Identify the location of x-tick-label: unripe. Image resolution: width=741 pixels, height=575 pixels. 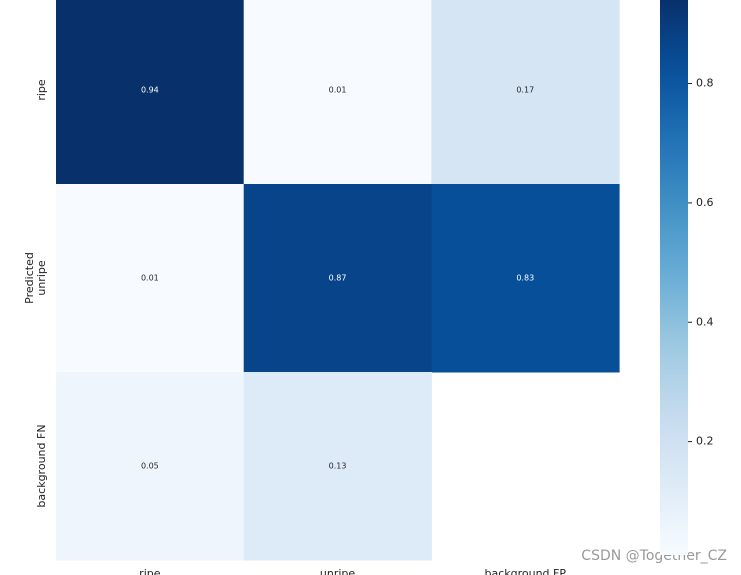
(338, 571).